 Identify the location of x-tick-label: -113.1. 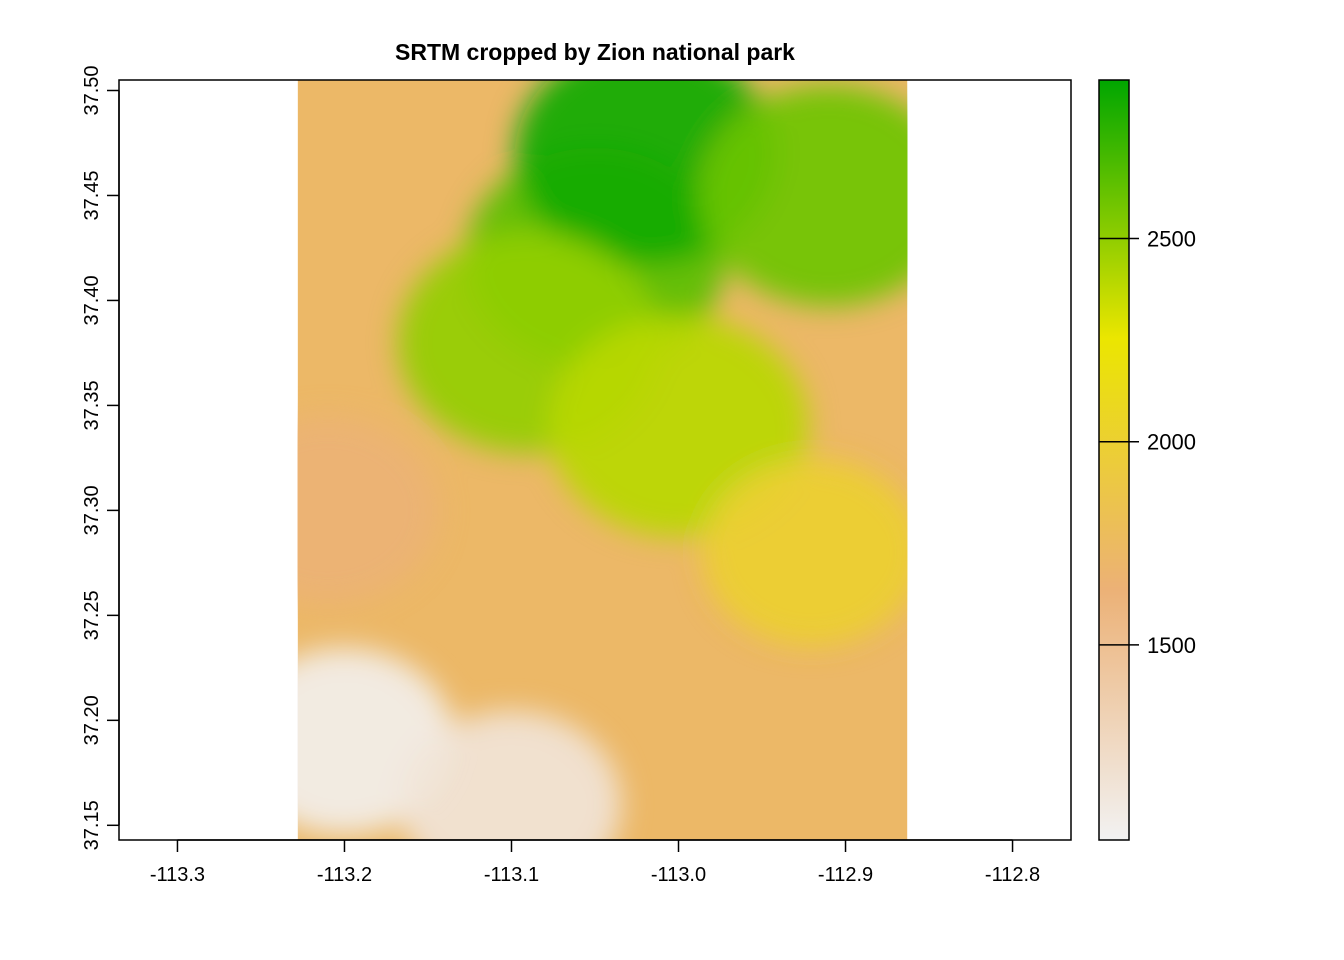
(511, 875).